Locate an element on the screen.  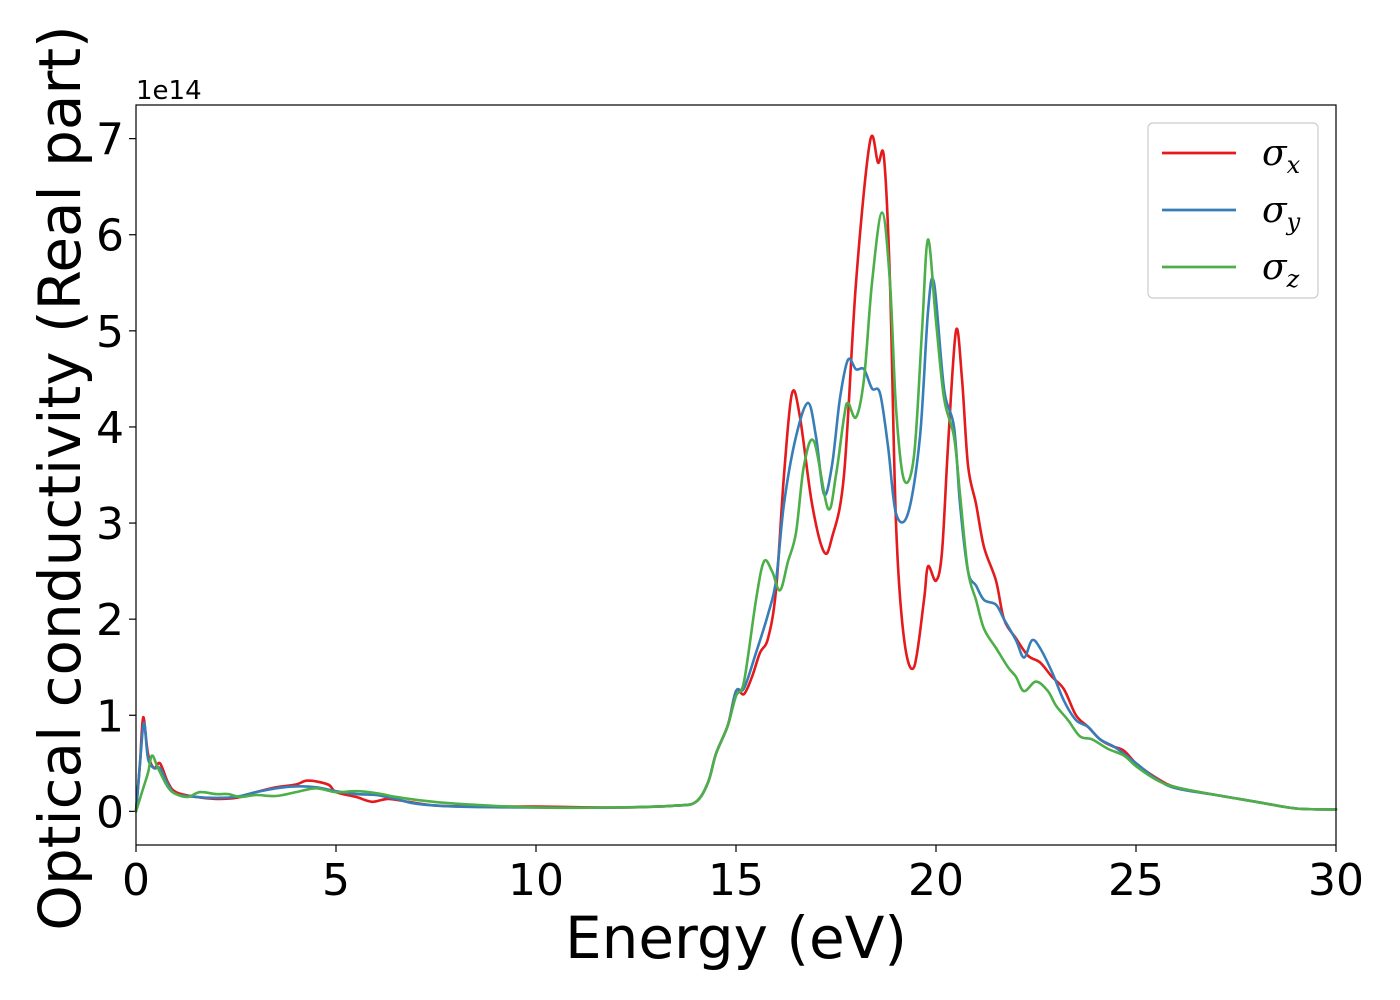
y-tick-label: 0 is located at coordinates (110, 812).